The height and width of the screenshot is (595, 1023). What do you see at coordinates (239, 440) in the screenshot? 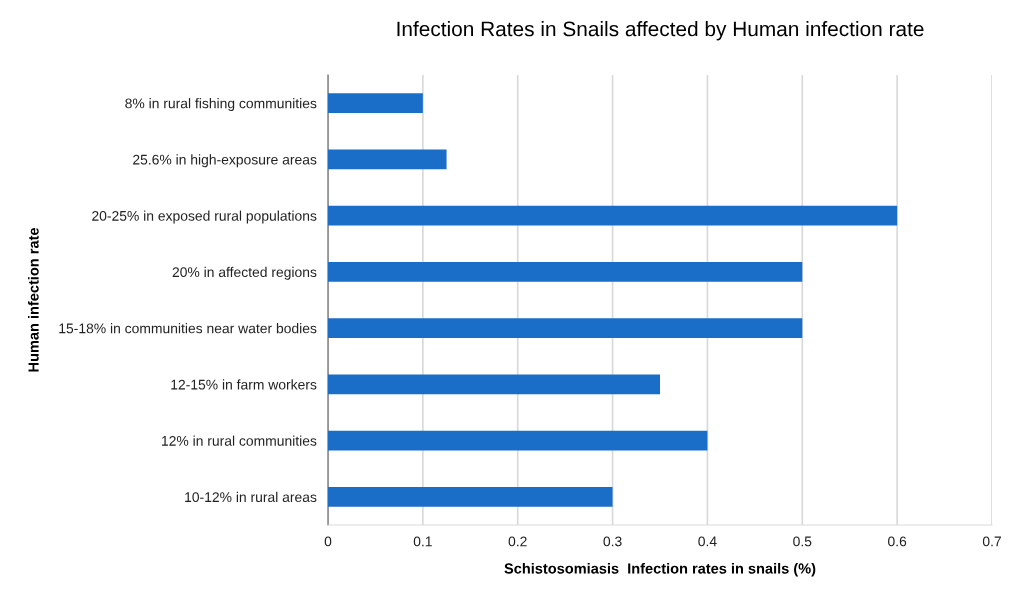
I see `y-tick-label: 12% in rural communities` at bounding box center [239, 440].